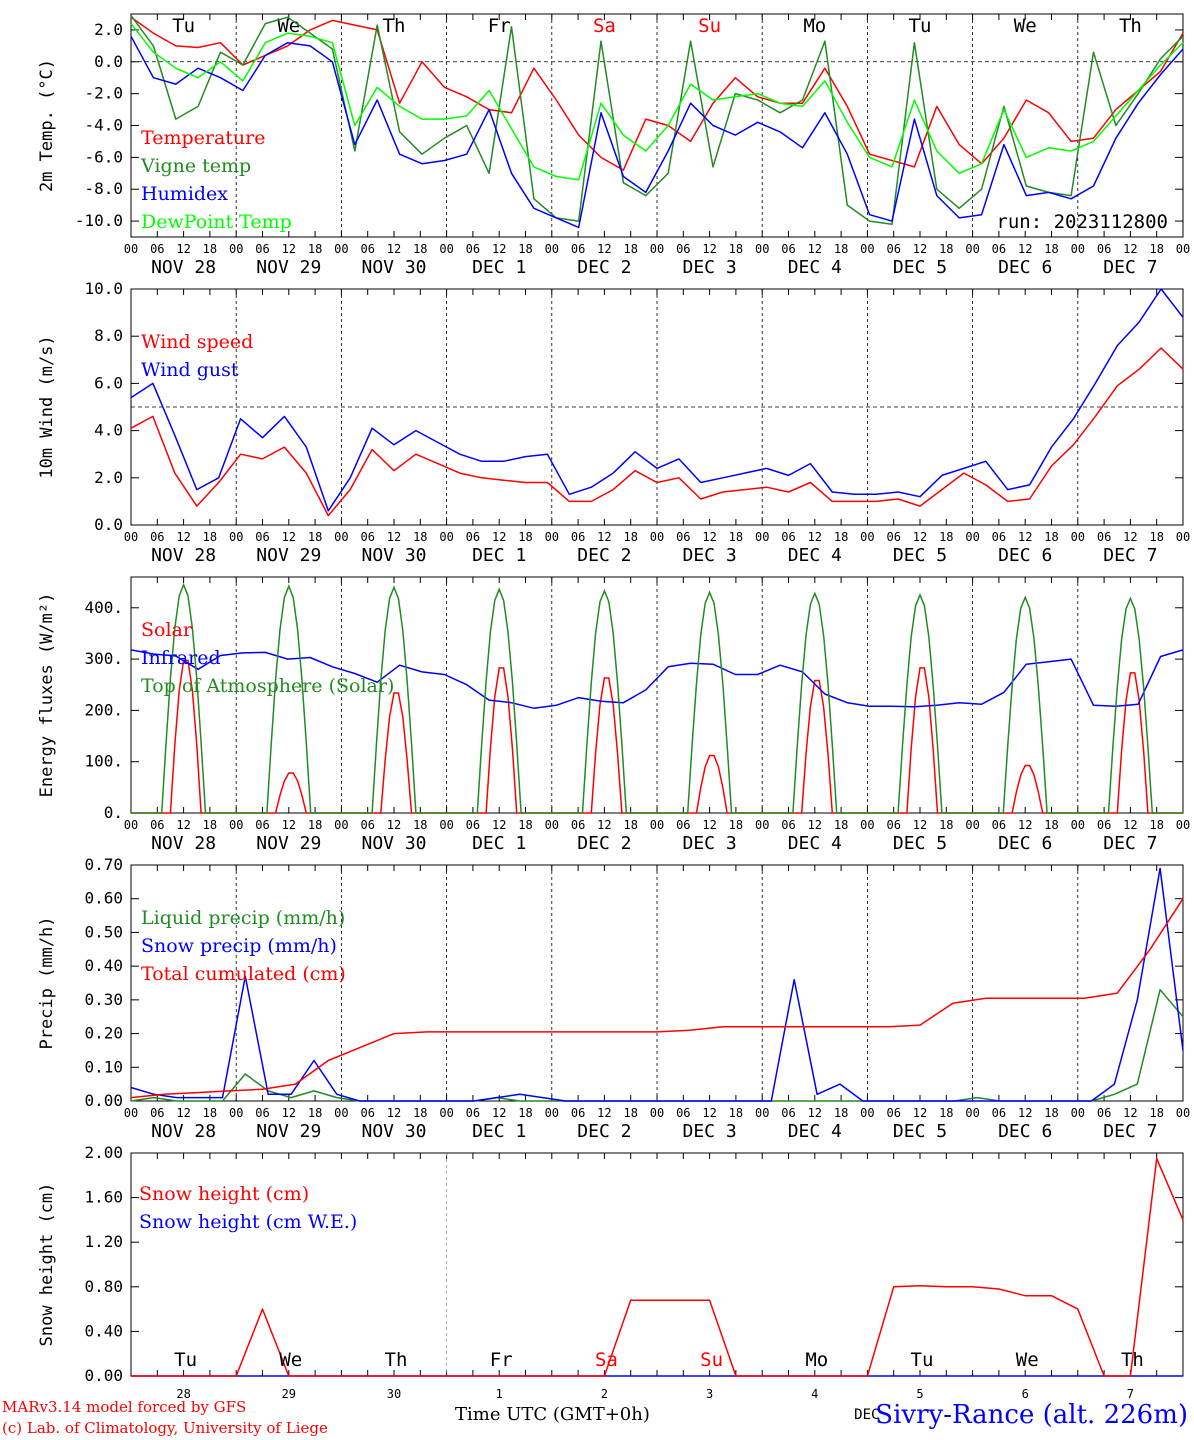 The image size is (1194, 1440). I want to click on day-name-label: Sa, so click(604, 26).